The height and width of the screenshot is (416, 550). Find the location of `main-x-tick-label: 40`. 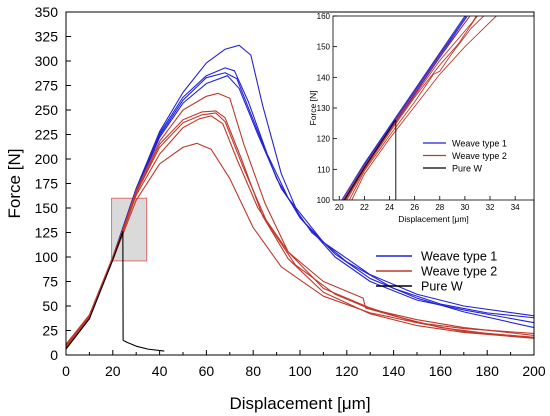

main-x-tick-label: 40 is located at coordinates (160, 371).